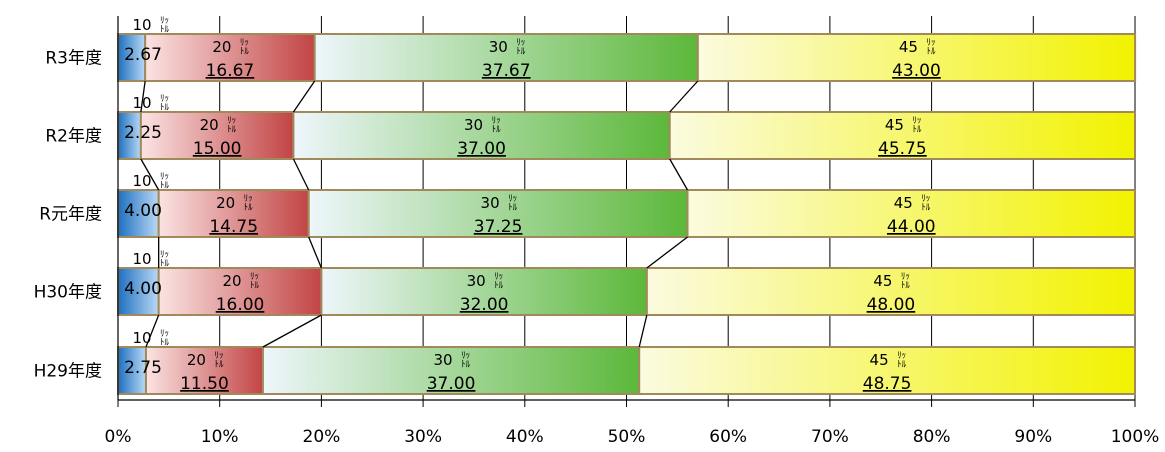  I want to click on value-label: 11.50, so click(204, 384).